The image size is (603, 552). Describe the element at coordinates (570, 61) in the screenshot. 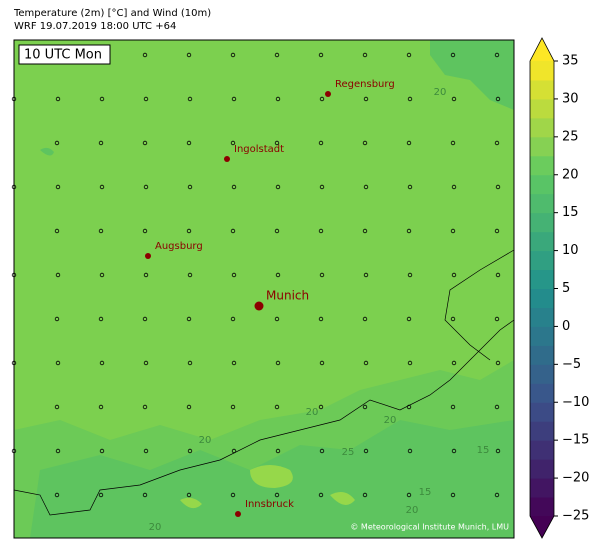

I see `colorbar-tick-label: 35` at that location.